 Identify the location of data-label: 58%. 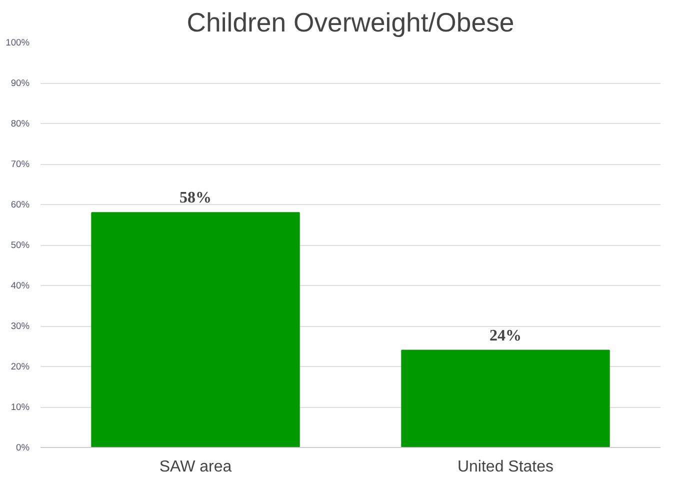
(196, 198).